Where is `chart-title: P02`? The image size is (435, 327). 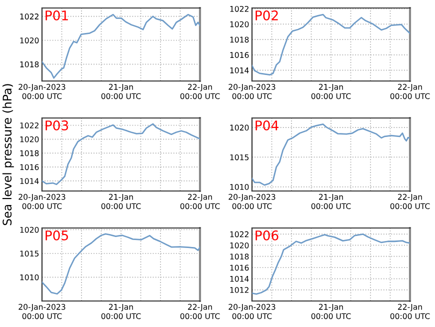 chart-title: P02 is located at coordinates (267, 15).